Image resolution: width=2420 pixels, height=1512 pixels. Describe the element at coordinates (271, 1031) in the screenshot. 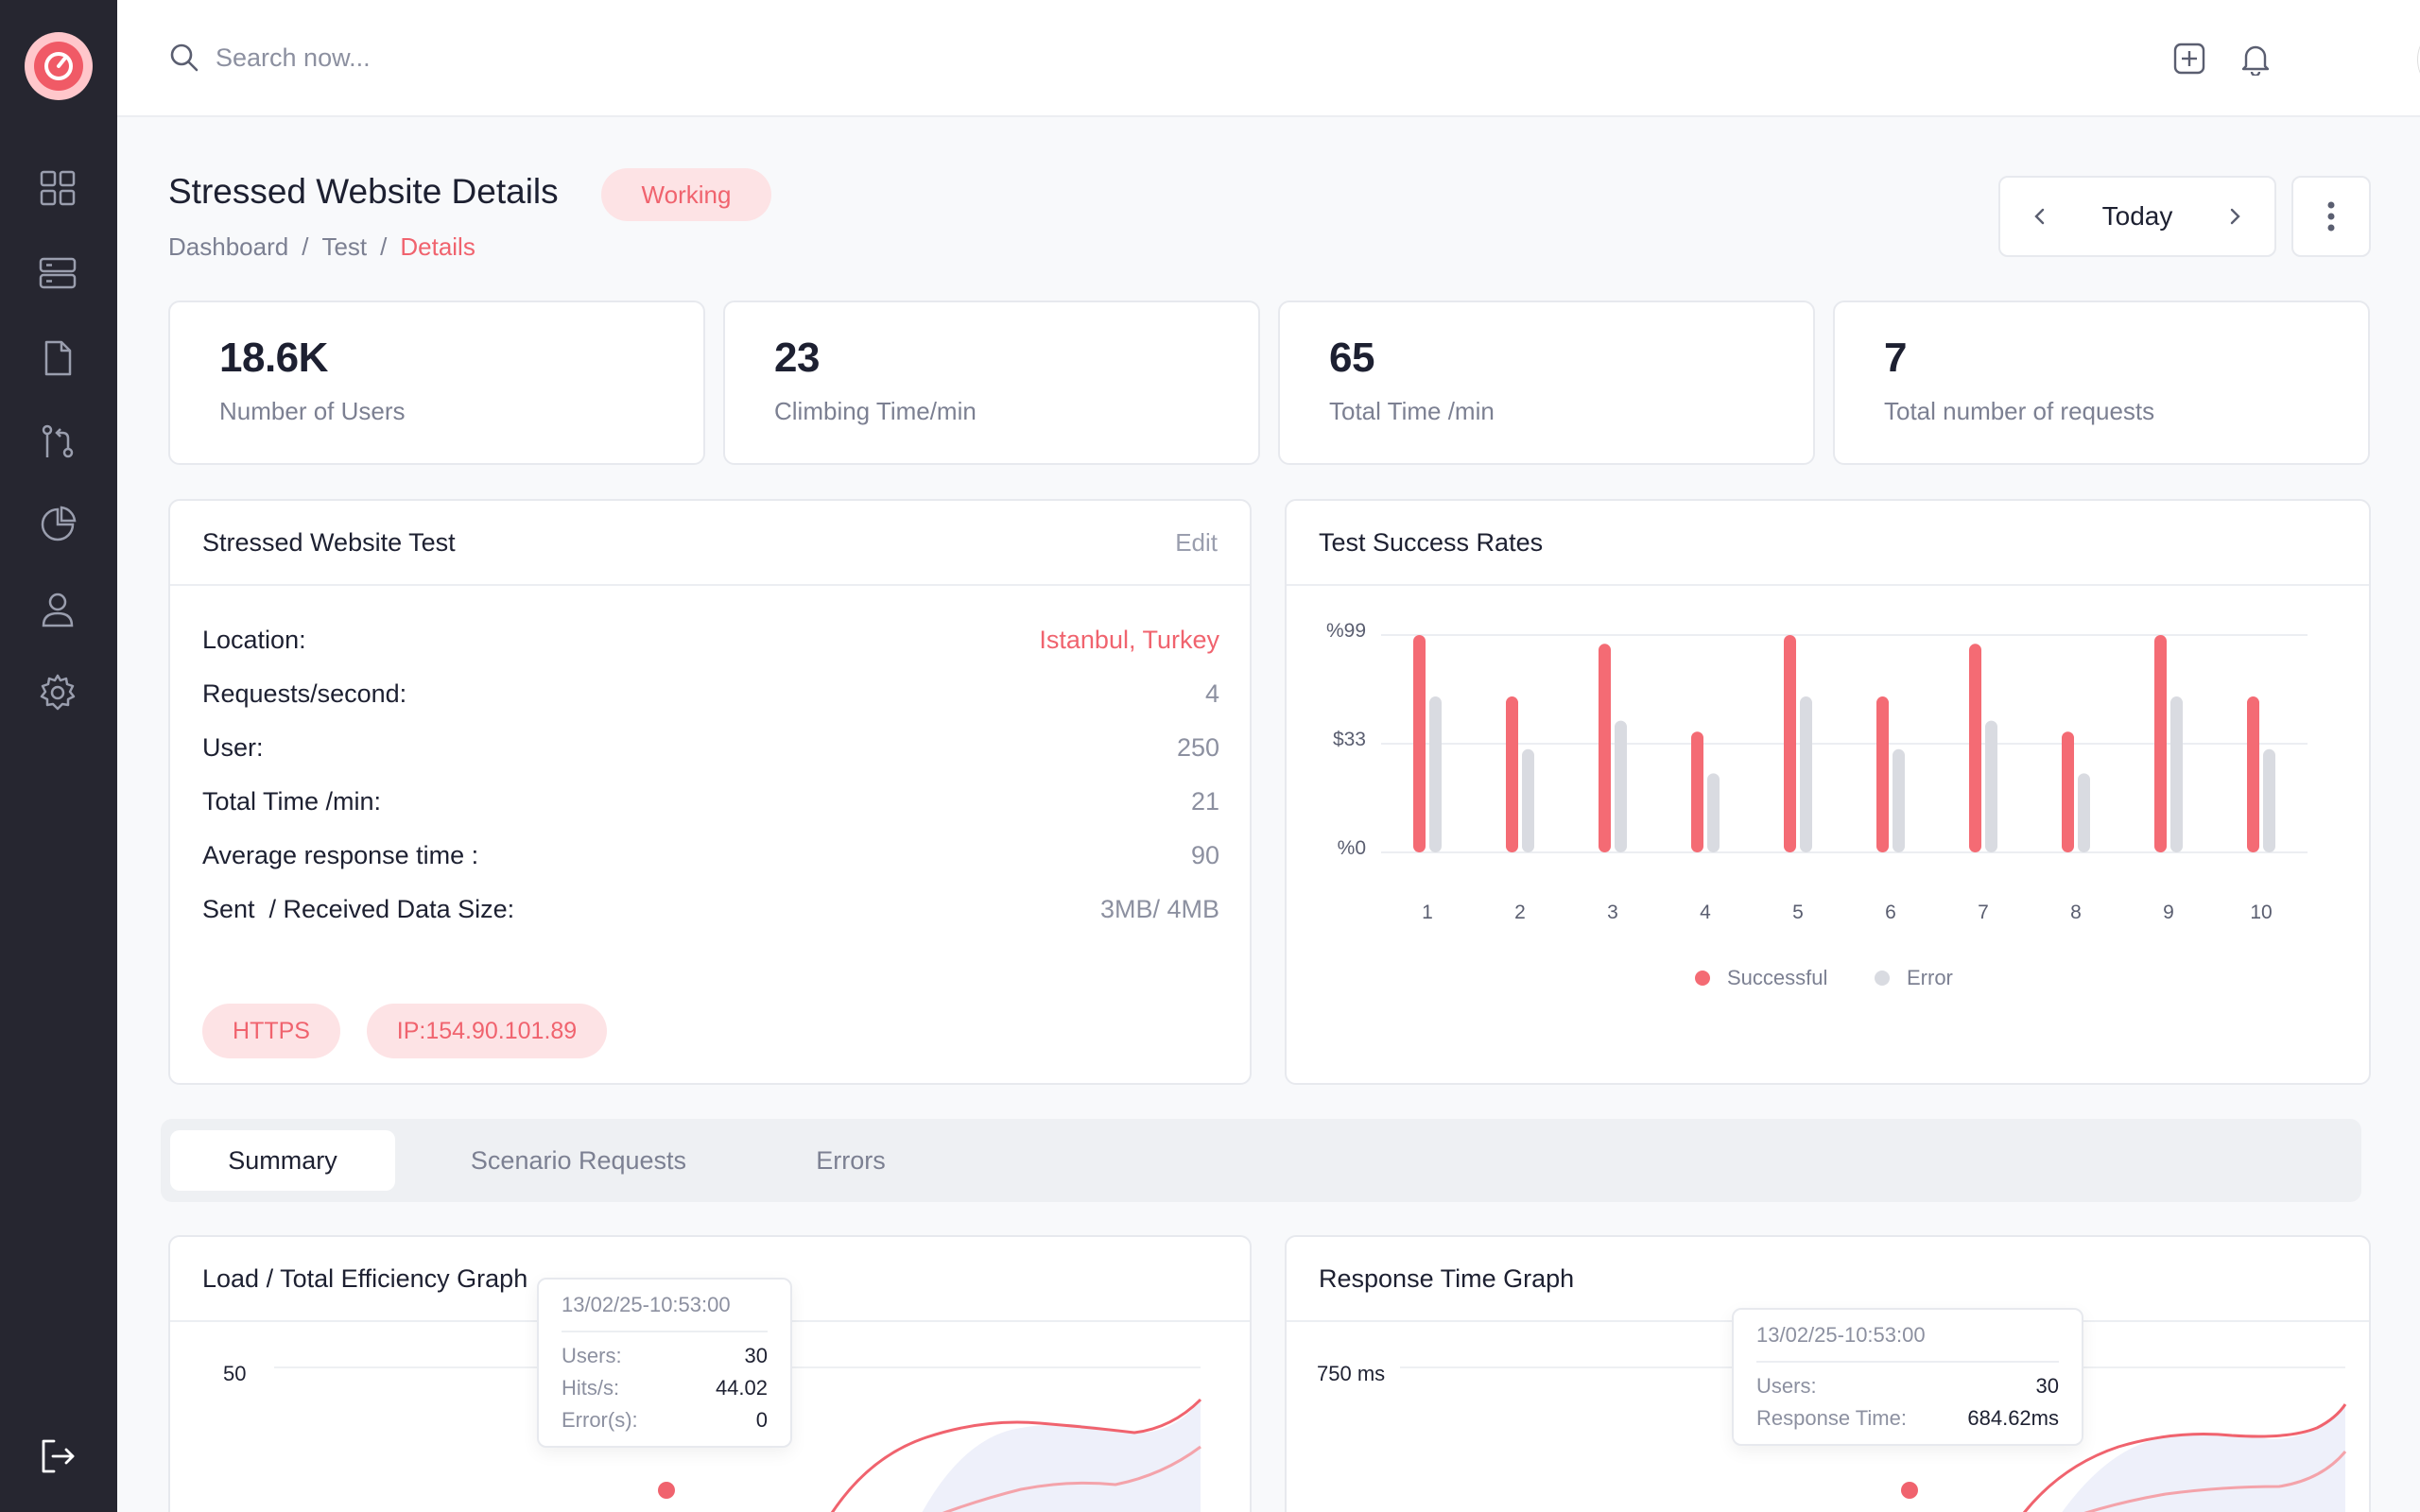

I see `protocol-tag: HTTPS` at that location.